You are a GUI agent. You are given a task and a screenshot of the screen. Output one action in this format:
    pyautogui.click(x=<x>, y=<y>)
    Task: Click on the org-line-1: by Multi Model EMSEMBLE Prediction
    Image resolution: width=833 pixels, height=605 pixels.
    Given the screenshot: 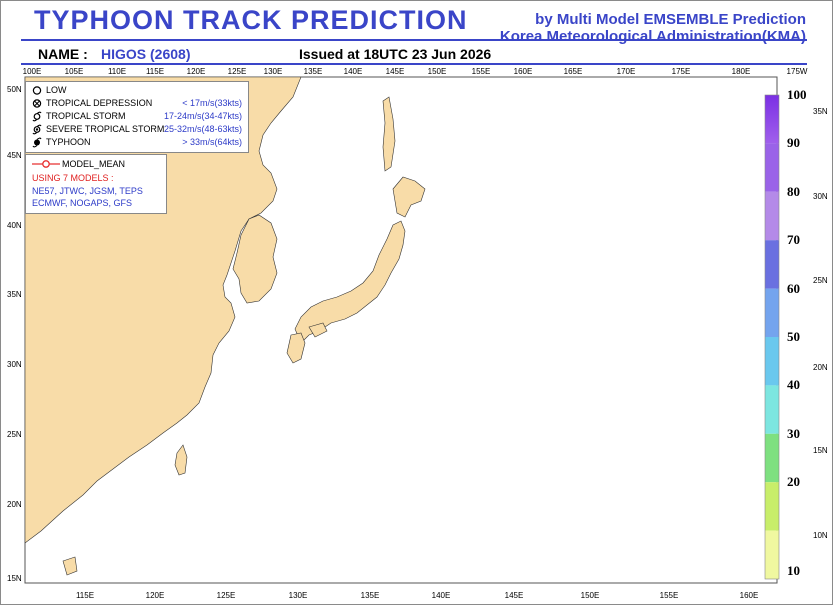 What is the action you would take?
    pyautogui.click(x=670, y=19)
    